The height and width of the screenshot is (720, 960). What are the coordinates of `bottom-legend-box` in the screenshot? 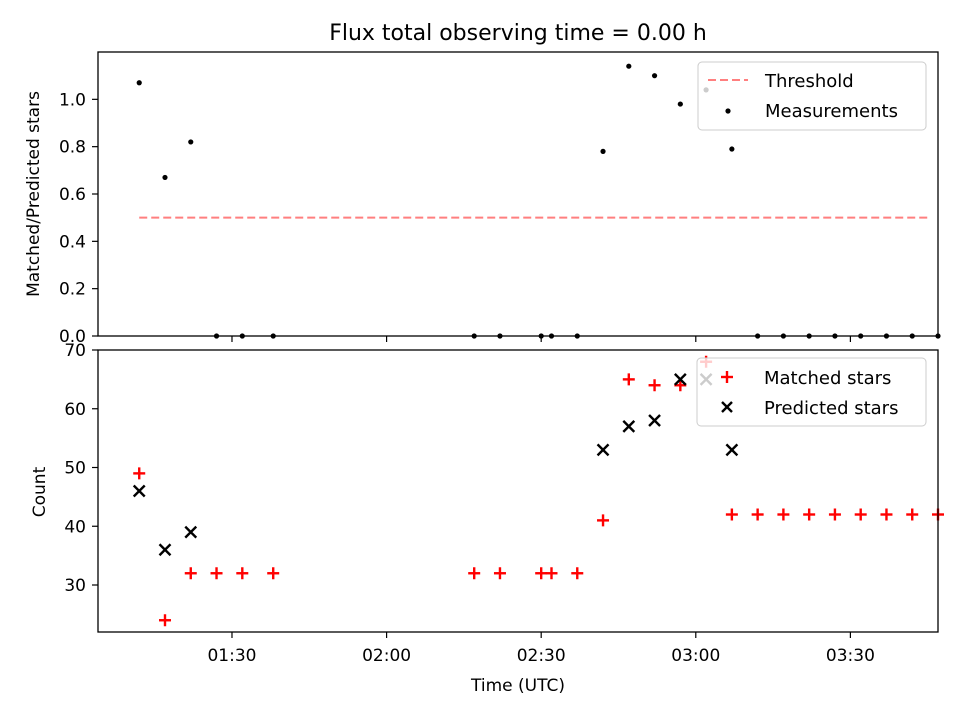 It's located at (811, 392).